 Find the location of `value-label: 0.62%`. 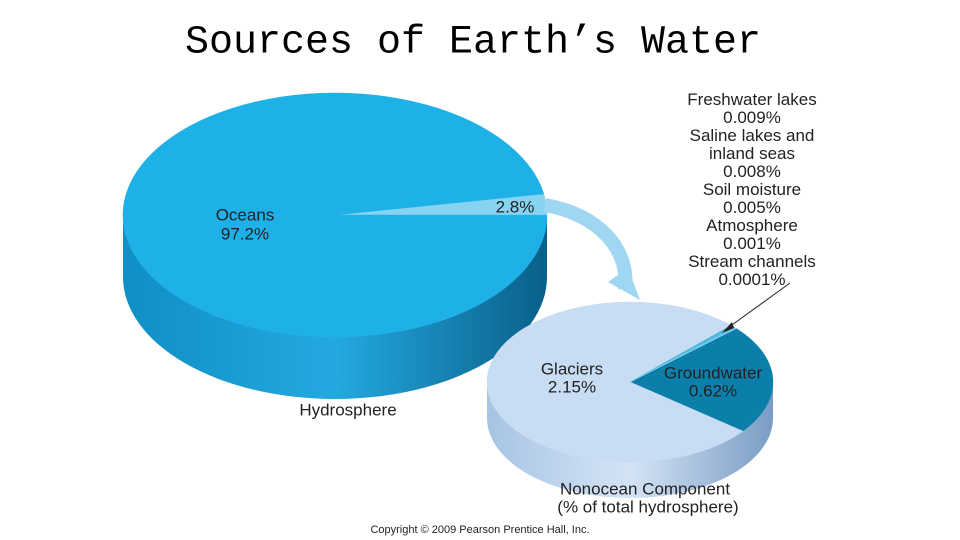

value-label: 0.62% is located at coordinates (713, 390).